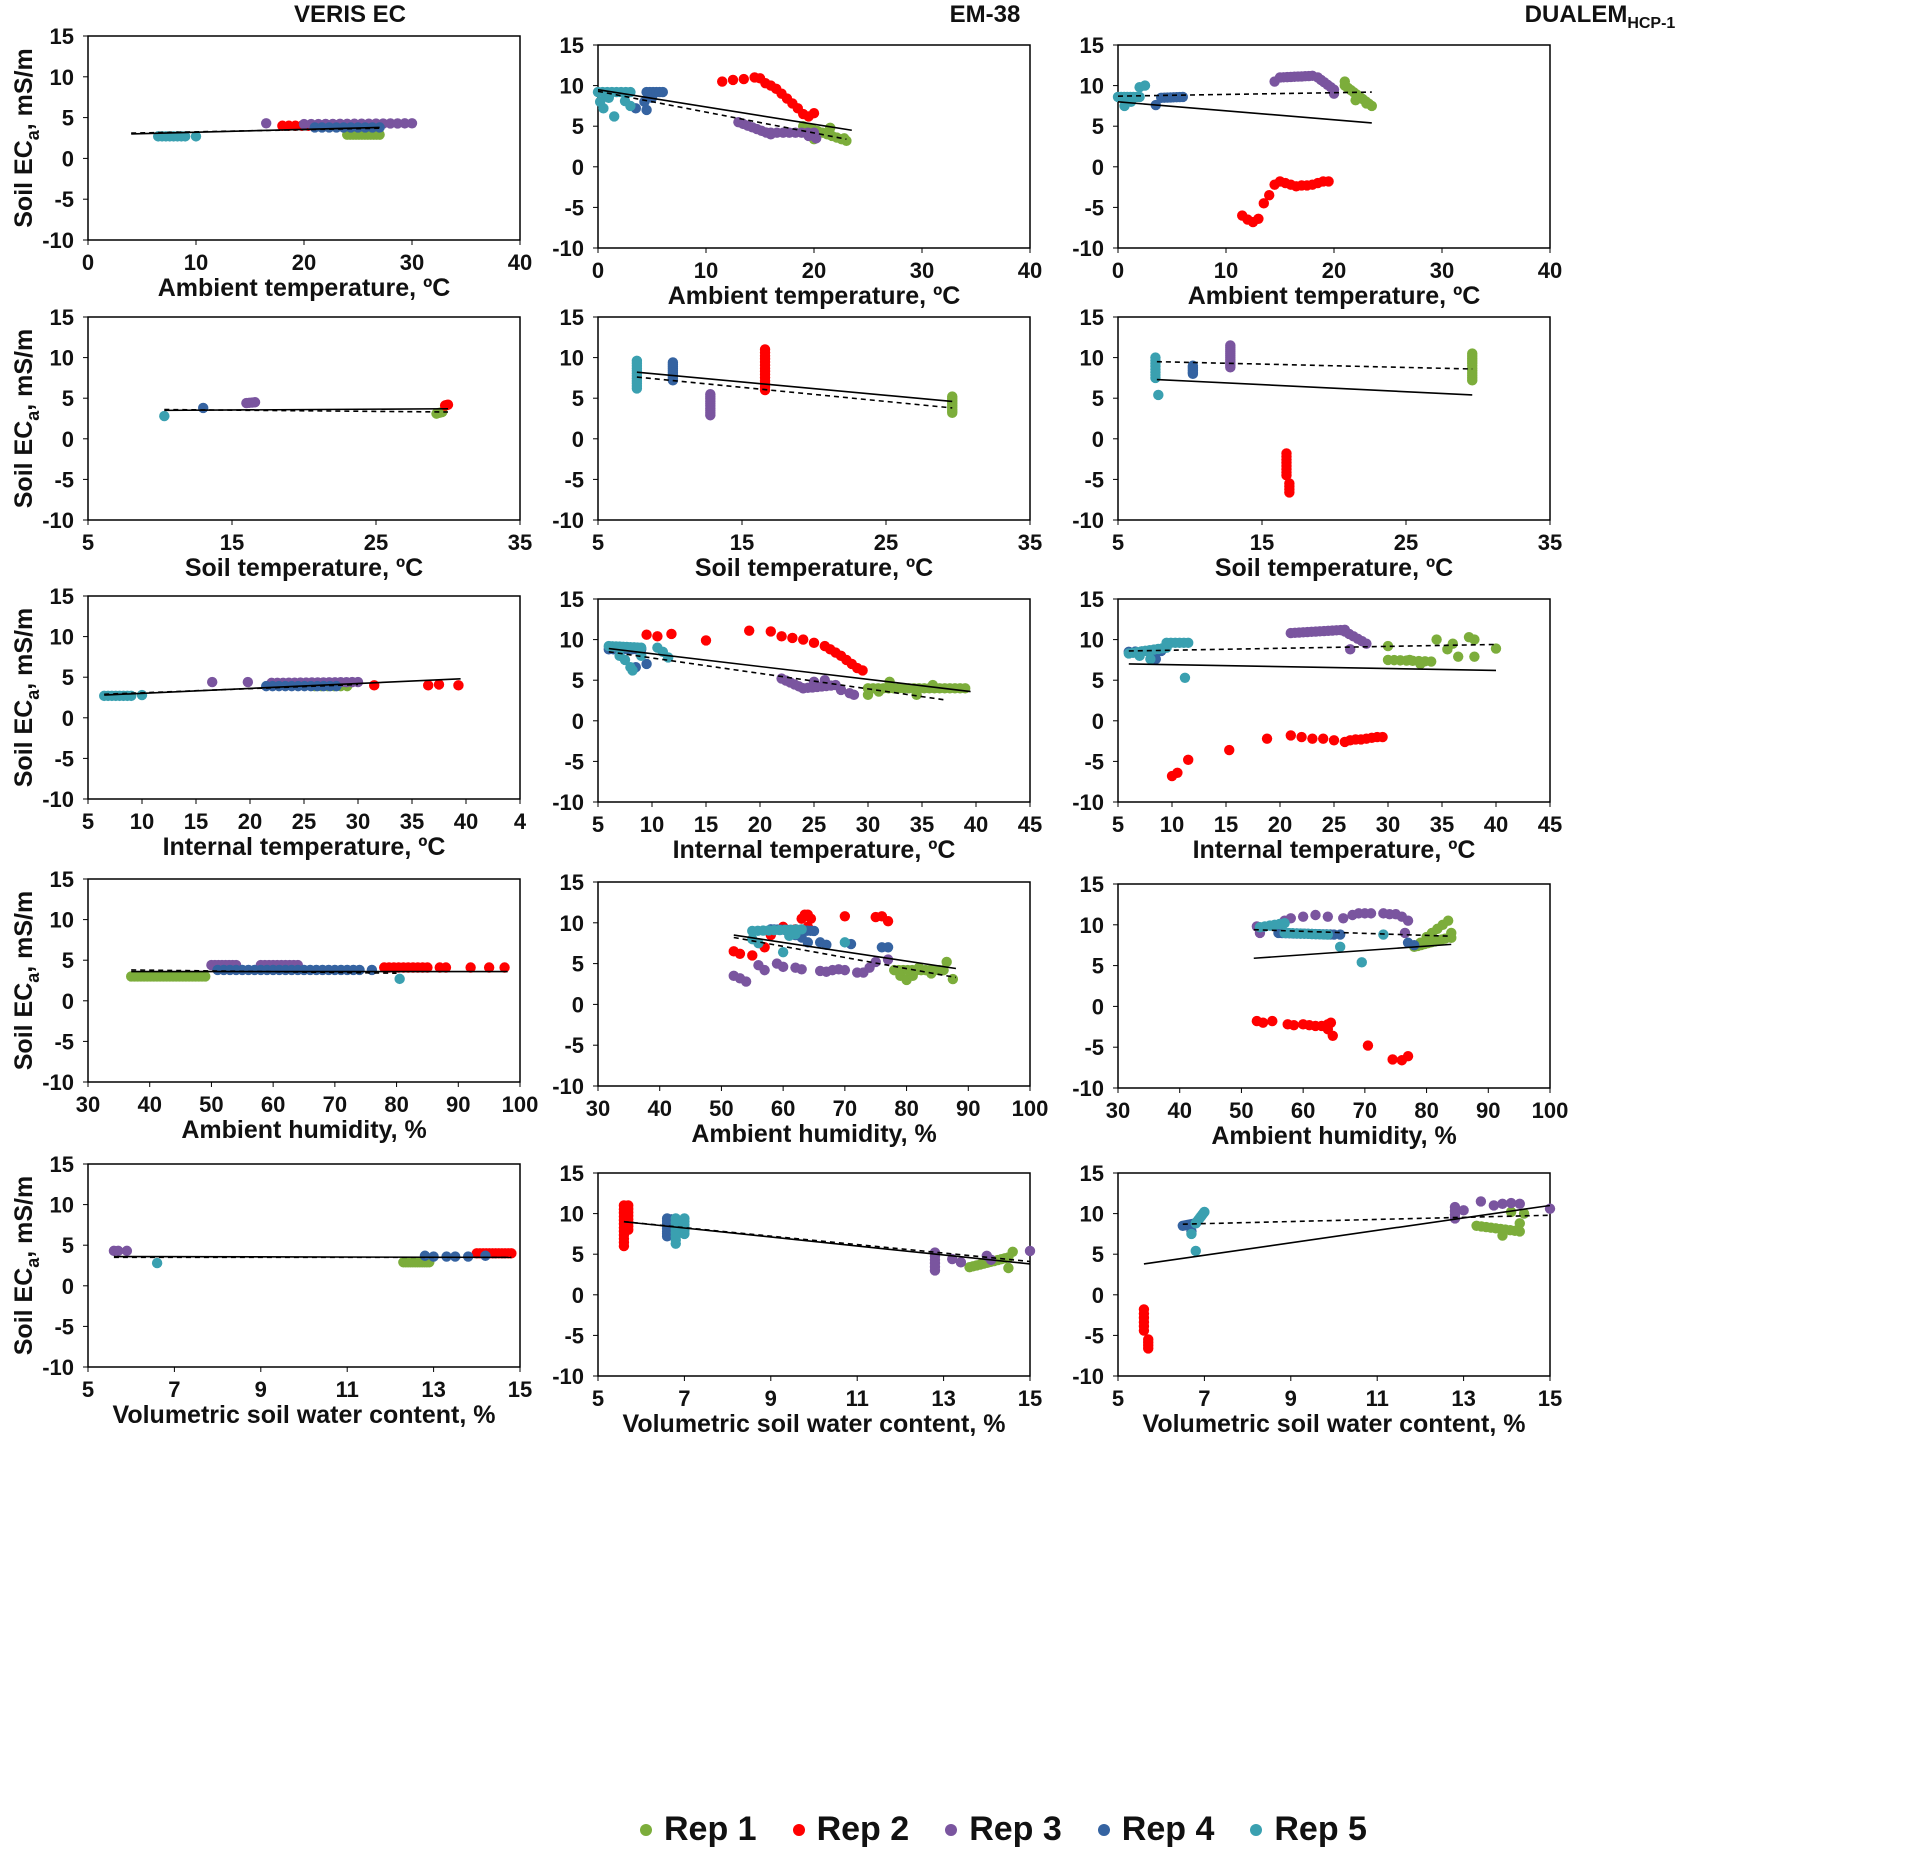 The image size is (1925, 1852). I want to click on x-tick-label: 10, so click(1226, 270).